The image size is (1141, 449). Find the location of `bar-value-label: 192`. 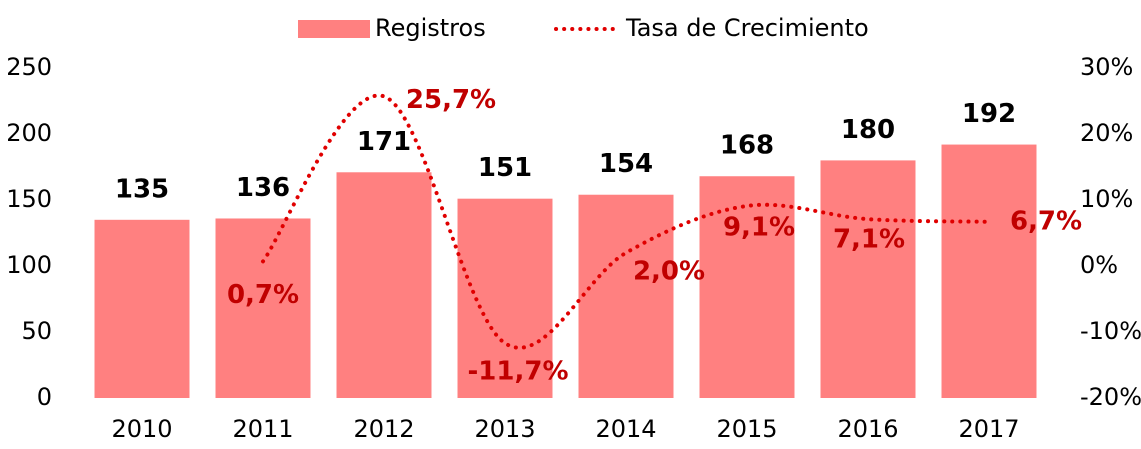

bar-value-label: 192 is located at coordinates (989, 114).